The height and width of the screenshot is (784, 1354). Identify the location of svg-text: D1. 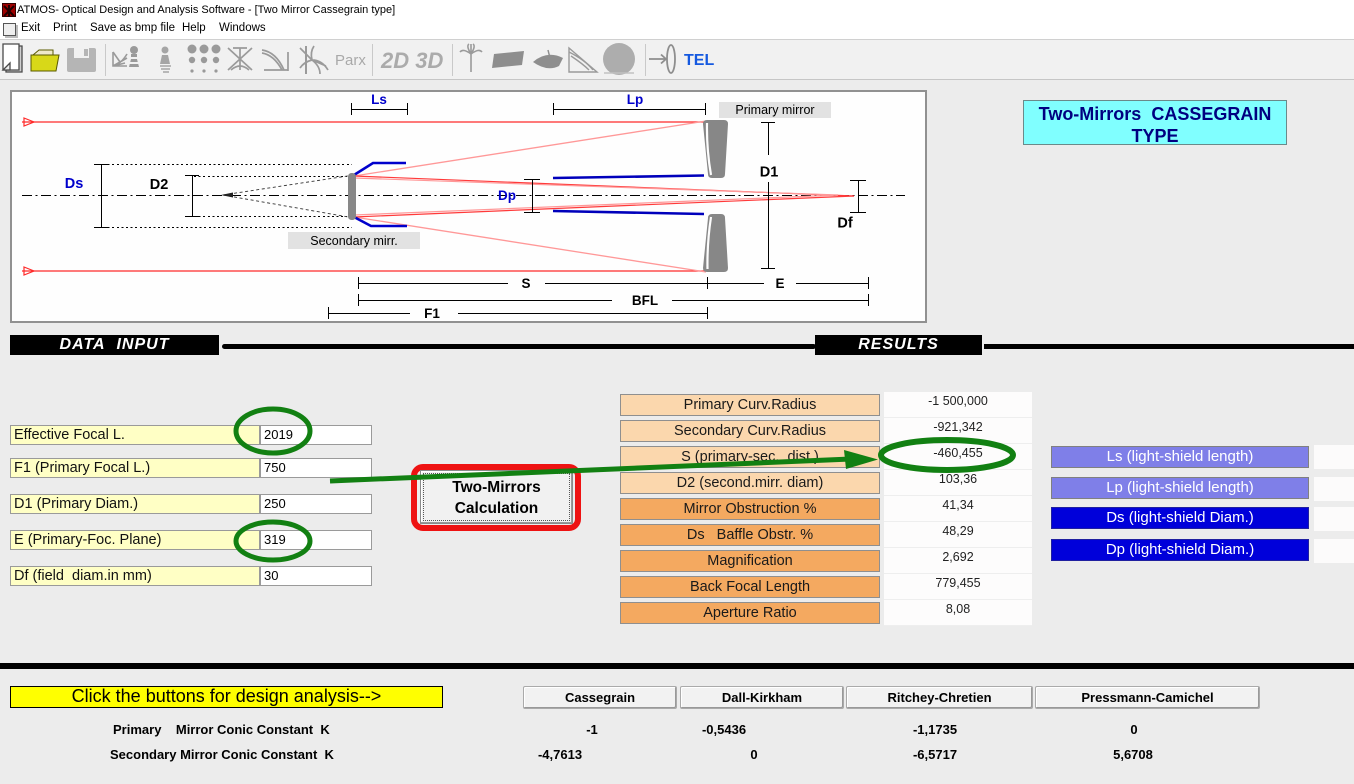
(769, 173).